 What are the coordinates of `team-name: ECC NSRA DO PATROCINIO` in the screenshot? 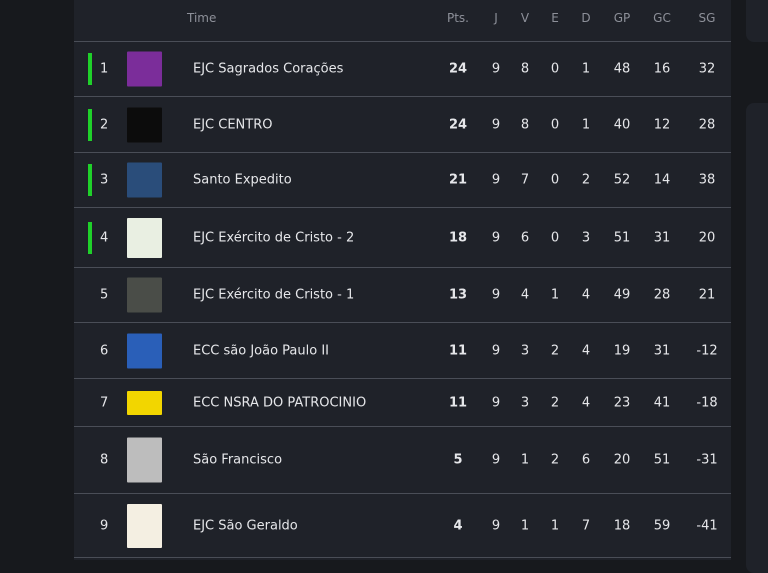 It's located at (280, 402).